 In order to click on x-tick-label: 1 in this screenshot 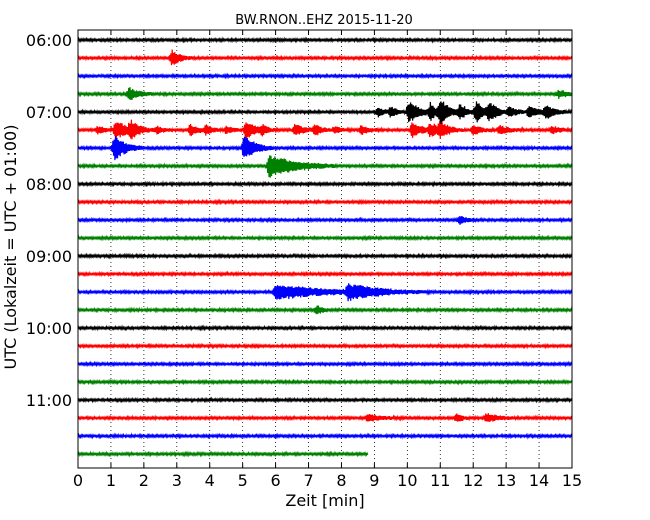, I will do `click(111, 480)`.